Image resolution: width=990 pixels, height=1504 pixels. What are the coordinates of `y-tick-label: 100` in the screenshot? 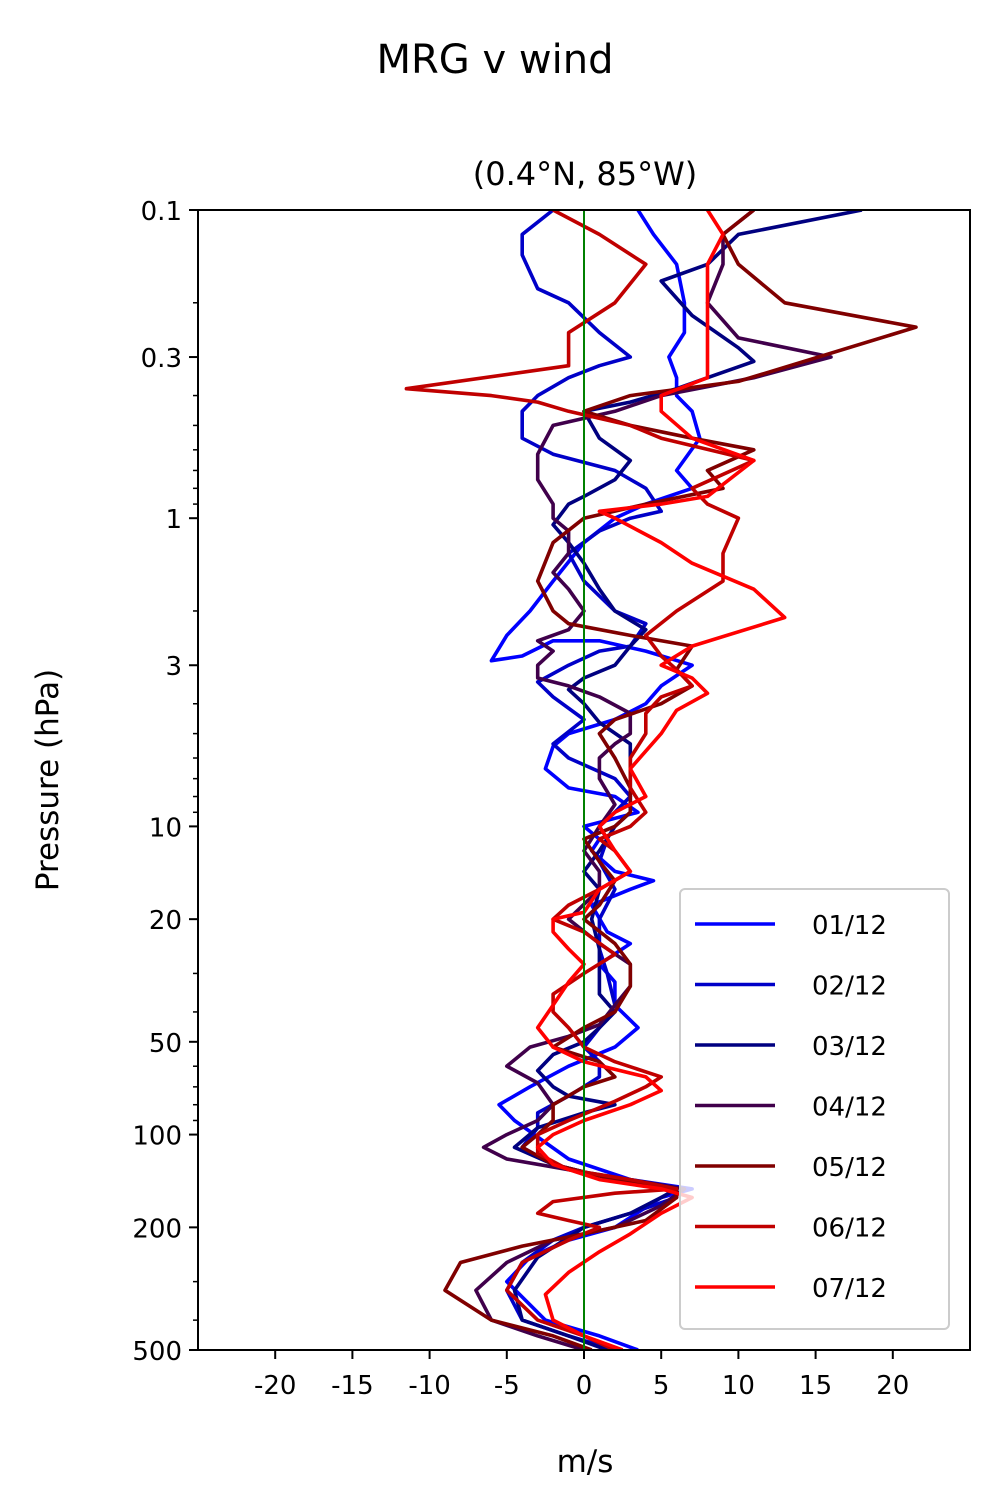 It's located at (157, 1137).